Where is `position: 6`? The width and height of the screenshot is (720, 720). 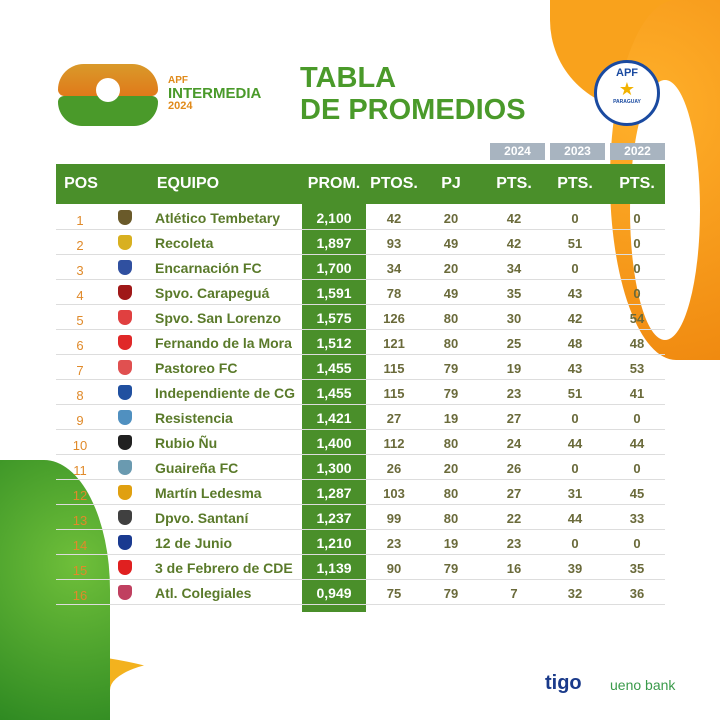 position: 6 is located at coordinates (80, 345).